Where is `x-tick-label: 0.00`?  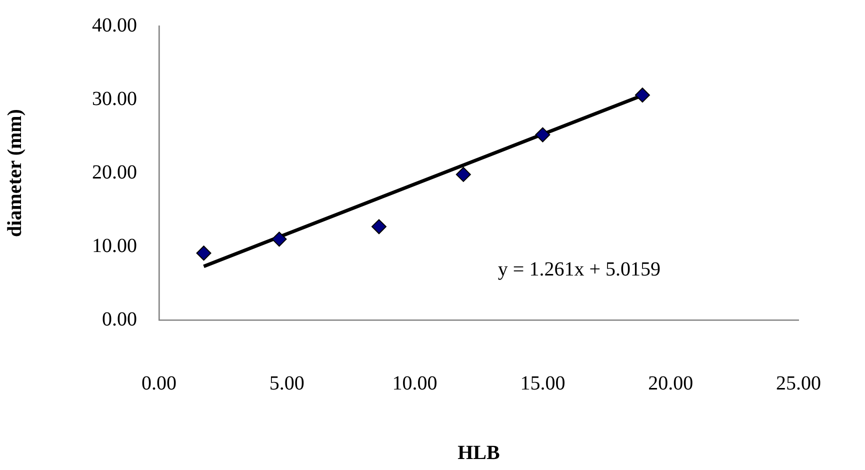 x-tick-label: 0.00 is located at coordinates (159, 383).